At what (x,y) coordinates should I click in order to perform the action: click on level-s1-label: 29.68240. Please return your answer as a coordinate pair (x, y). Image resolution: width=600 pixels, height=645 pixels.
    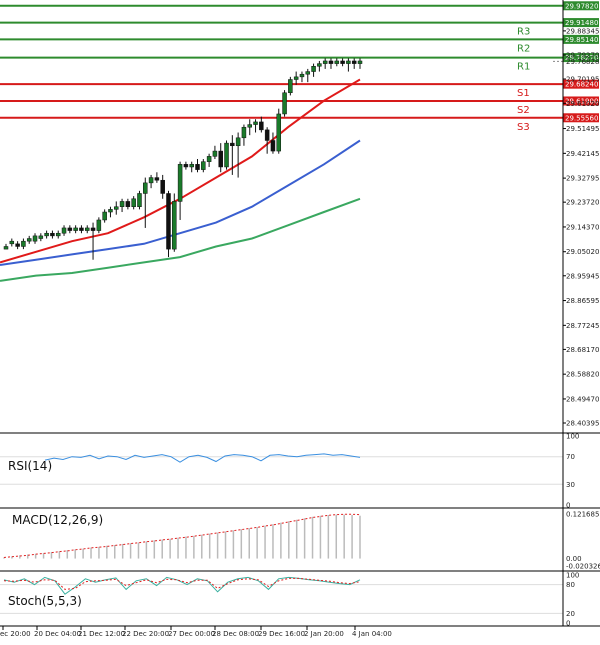
    Looking at the image, I should click on (581, 85).